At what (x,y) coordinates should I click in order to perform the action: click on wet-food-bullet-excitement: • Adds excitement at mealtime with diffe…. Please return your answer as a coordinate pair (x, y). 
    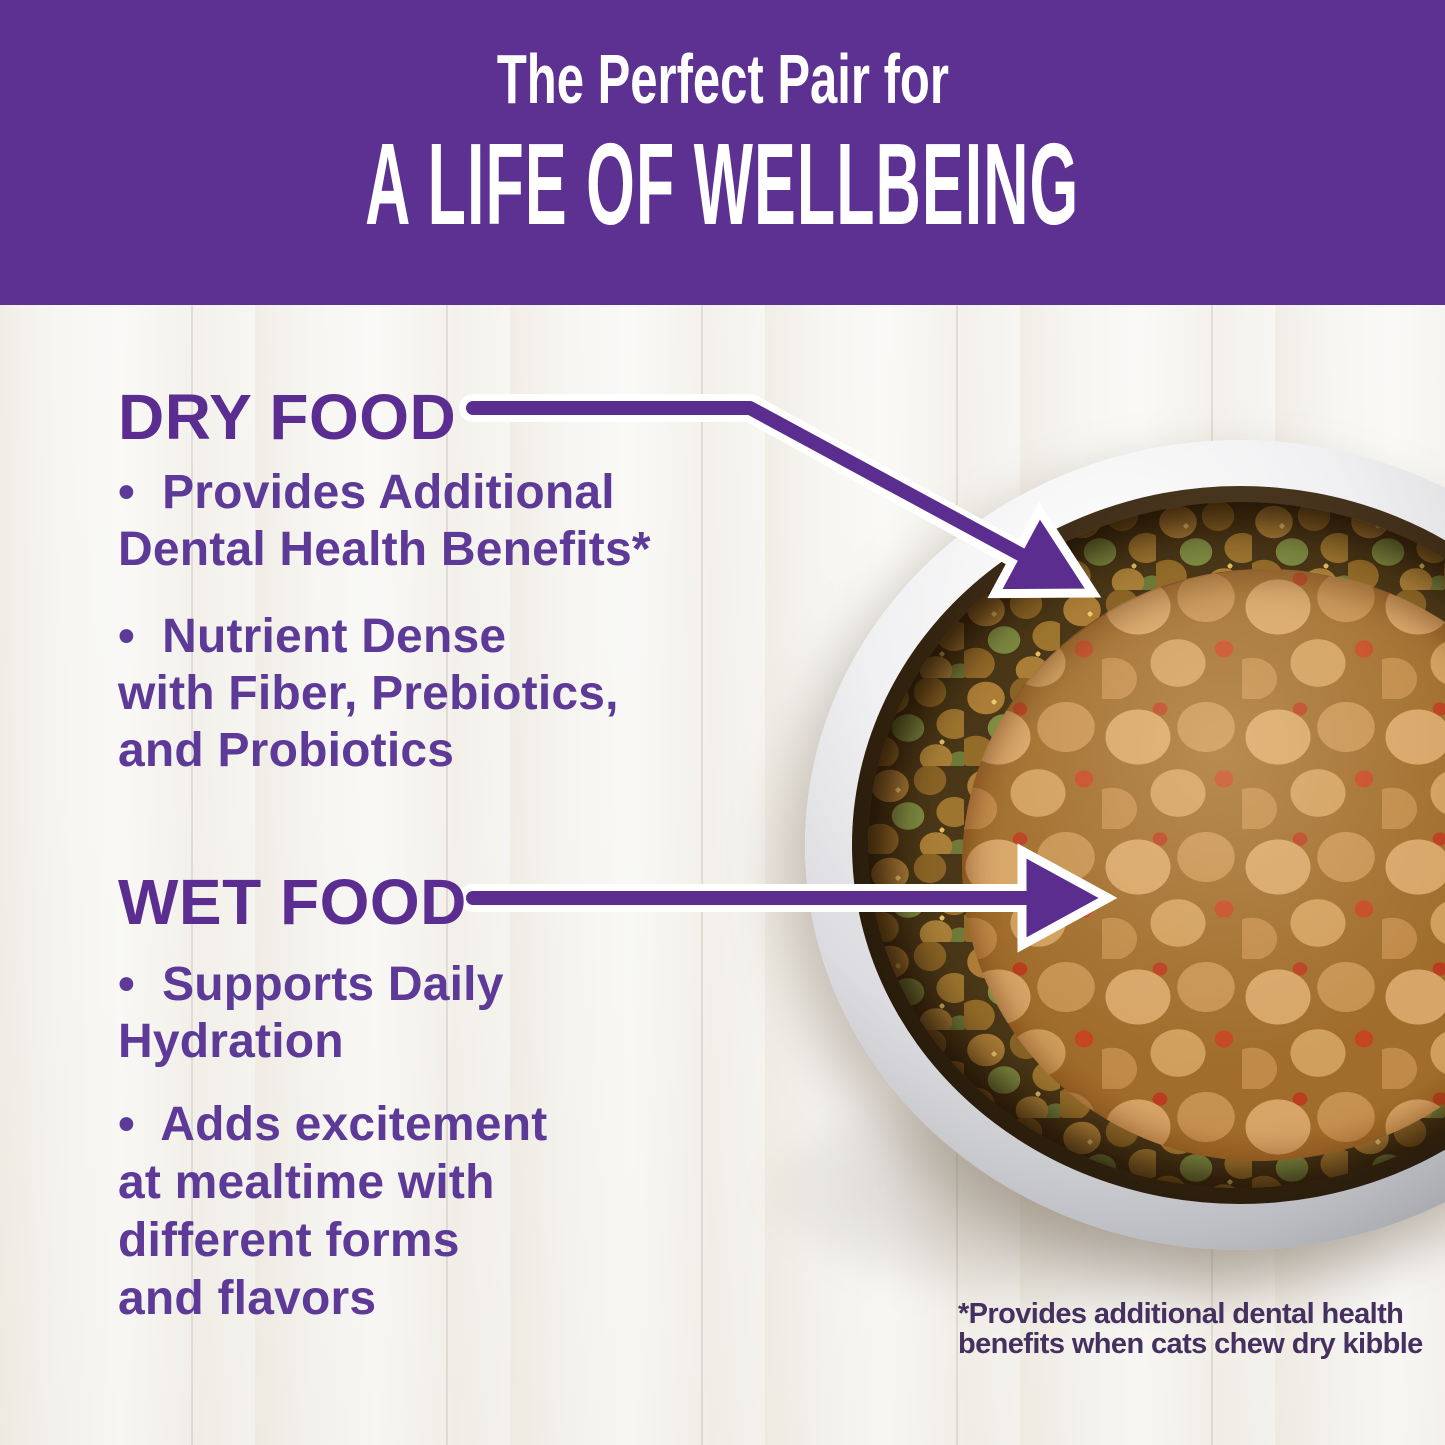
    Looking at the image, I should click on (333, 1211).